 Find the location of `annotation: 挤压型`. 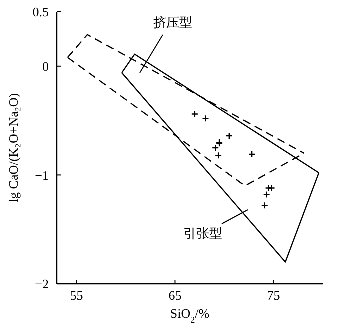

annotation: 挤压型 is located at coordinates (173, 23).